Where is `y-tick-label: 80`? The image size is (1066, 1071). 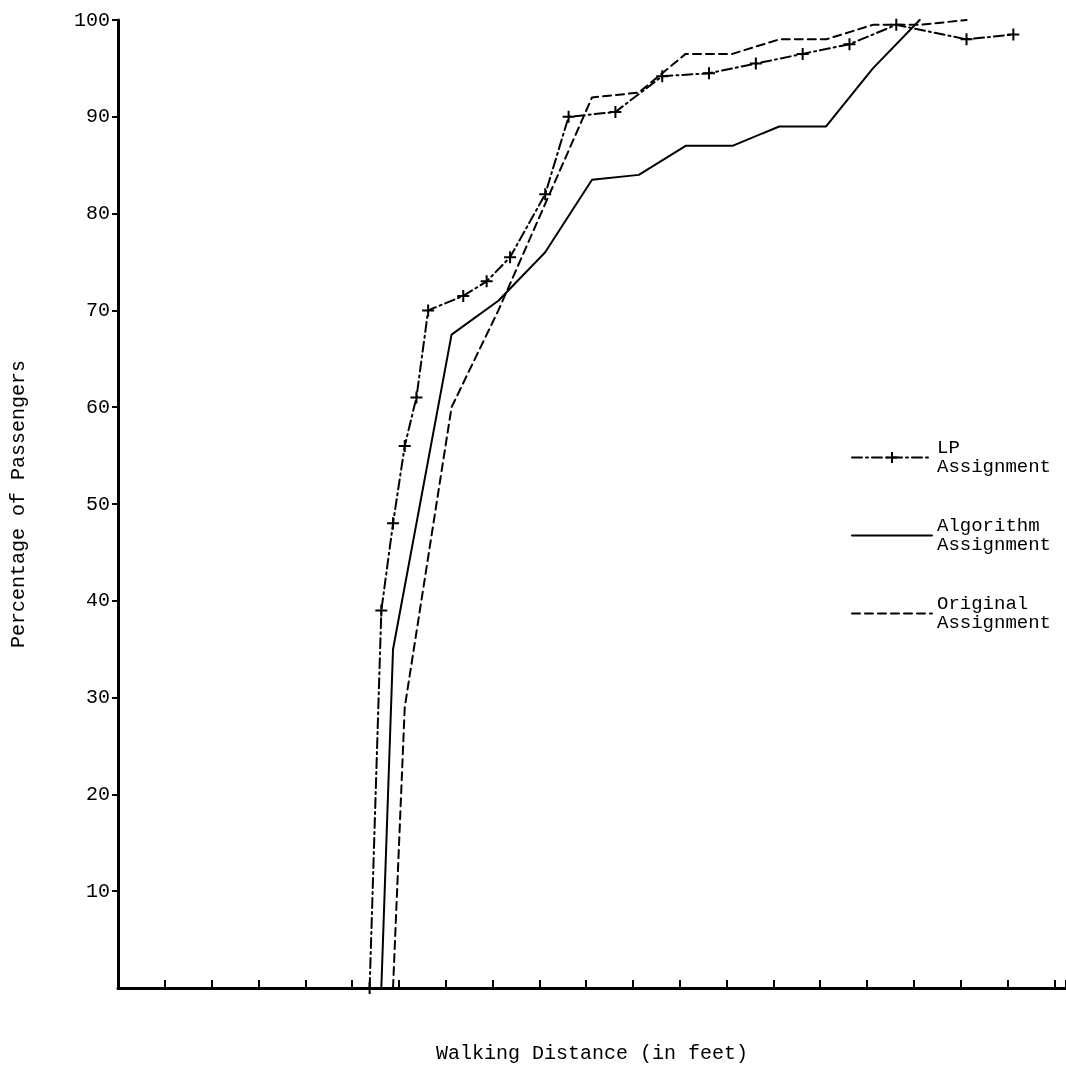
y-tick-label: 80 is located at coordinates (97, 214).